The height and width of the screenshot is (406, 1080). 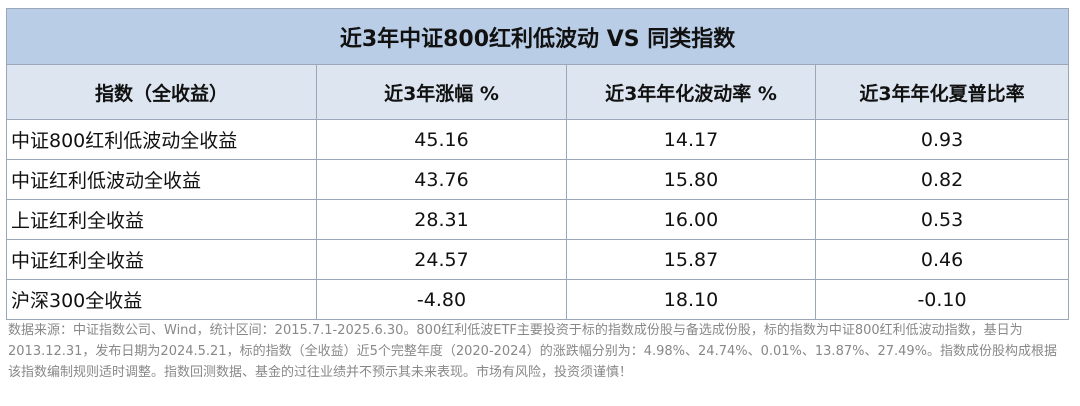 What do you see at coordinates (441, 179) in the screenshot?
I see `value-cell: 43.76` at bounding box center [441, 179].